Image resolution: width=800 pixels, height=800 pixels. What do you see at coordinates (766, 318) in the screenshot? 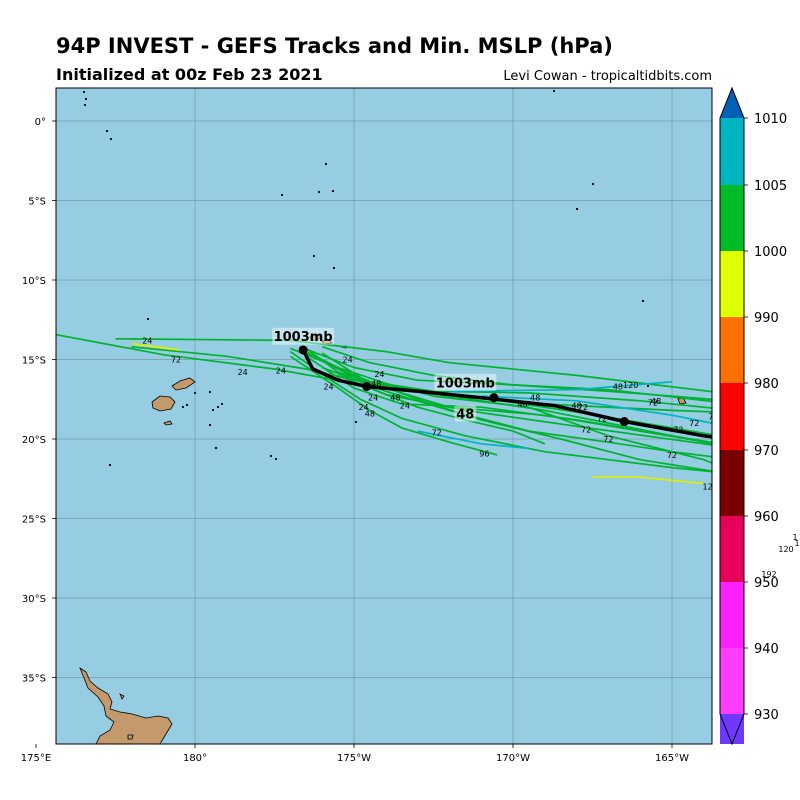
I see `colorbar-tick-label: 990` at bounding box center [766, 318].